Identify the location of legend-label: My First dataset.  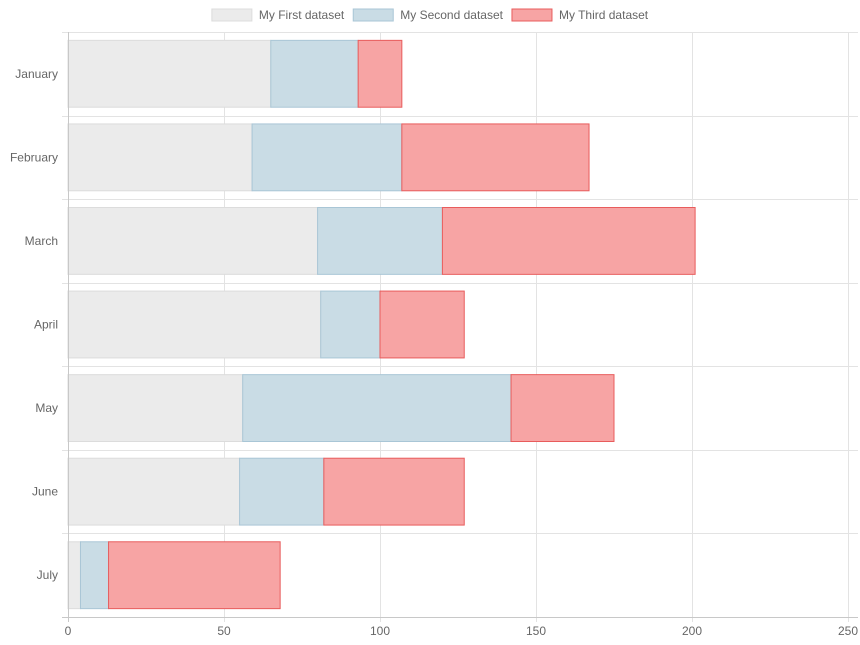
(302, 15).